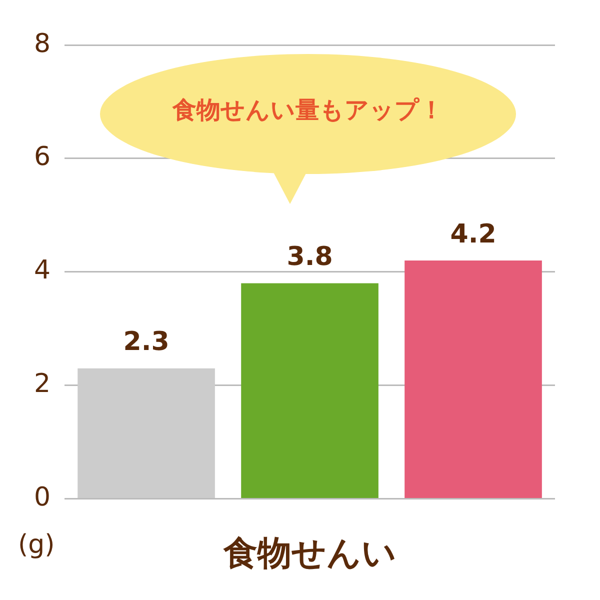 The image size is (600, 600). What do you see at coordinates (36, 545) in the screenshot?
I see `y-axis-title: (g)` at bounding box center [36, 545].